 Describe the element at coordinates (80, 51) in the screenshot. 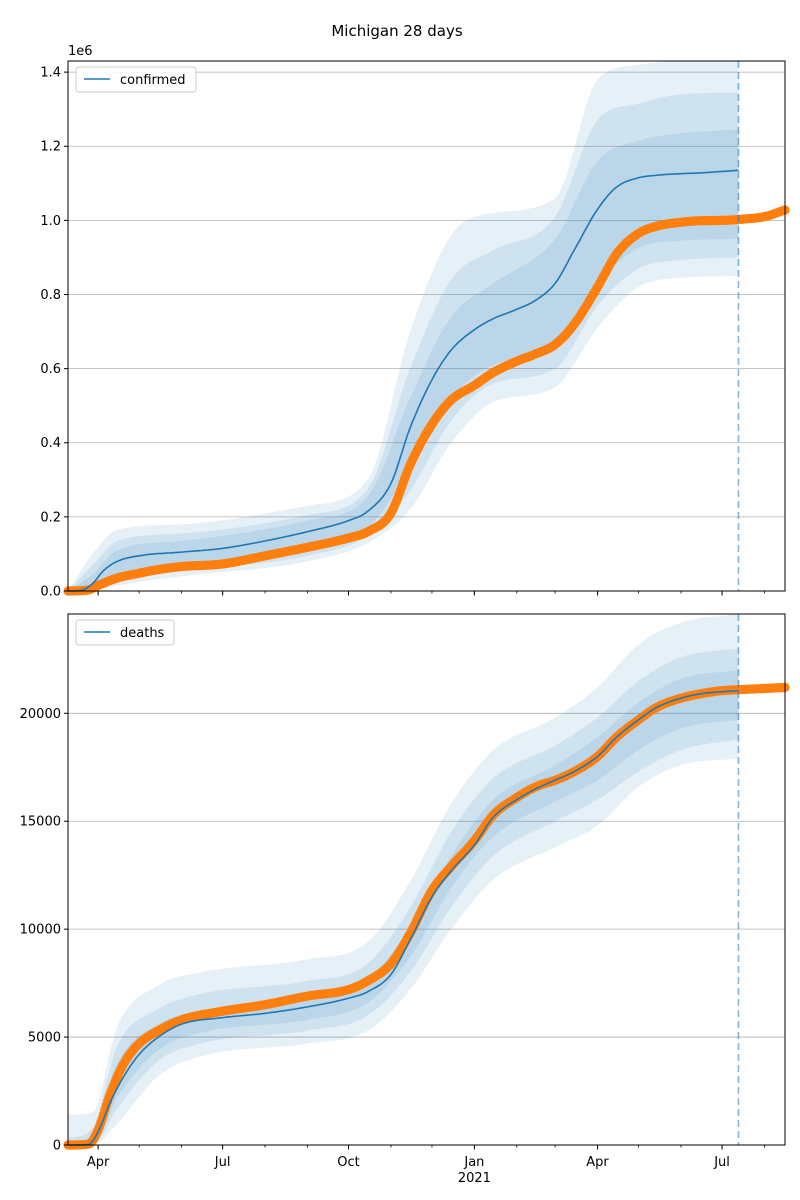

I see `y-offset-label: 1e6` at that location.